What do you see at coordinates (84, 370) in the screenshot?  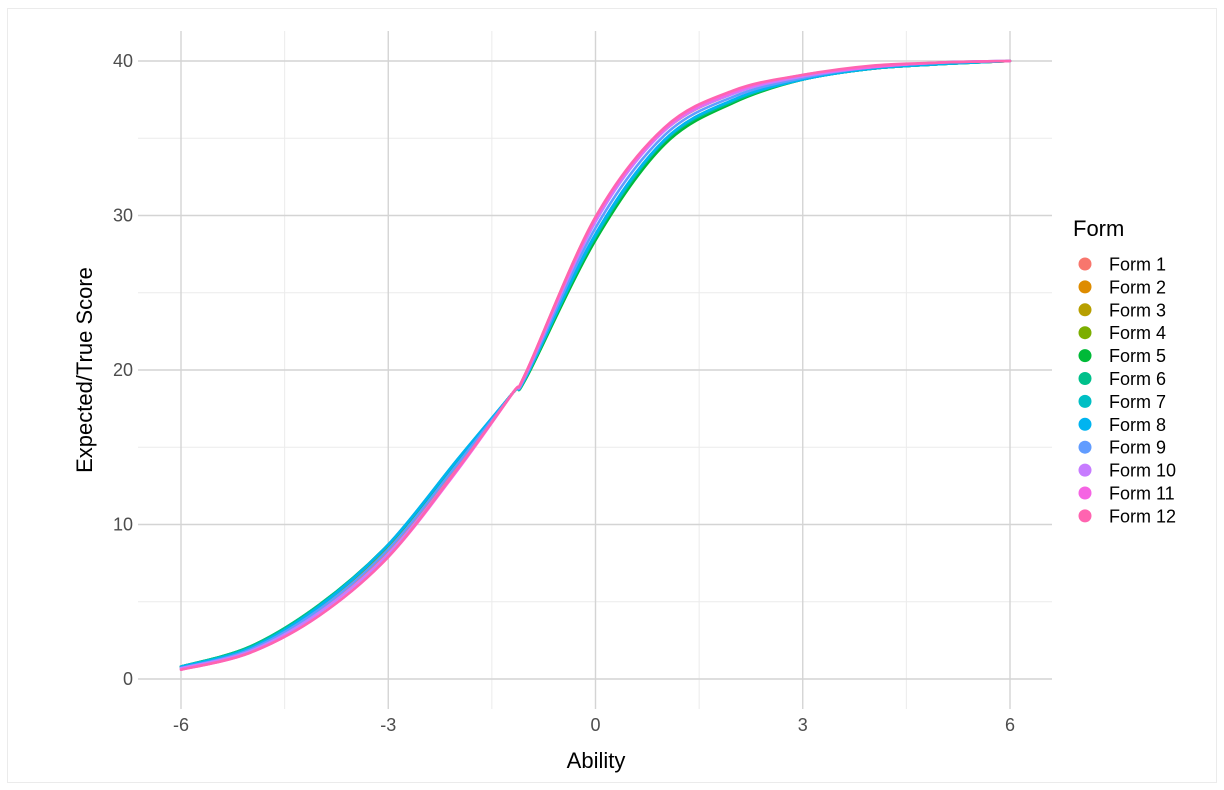 I see `y-axis-title: Expected/True Score` at bounding box center [84, 370].